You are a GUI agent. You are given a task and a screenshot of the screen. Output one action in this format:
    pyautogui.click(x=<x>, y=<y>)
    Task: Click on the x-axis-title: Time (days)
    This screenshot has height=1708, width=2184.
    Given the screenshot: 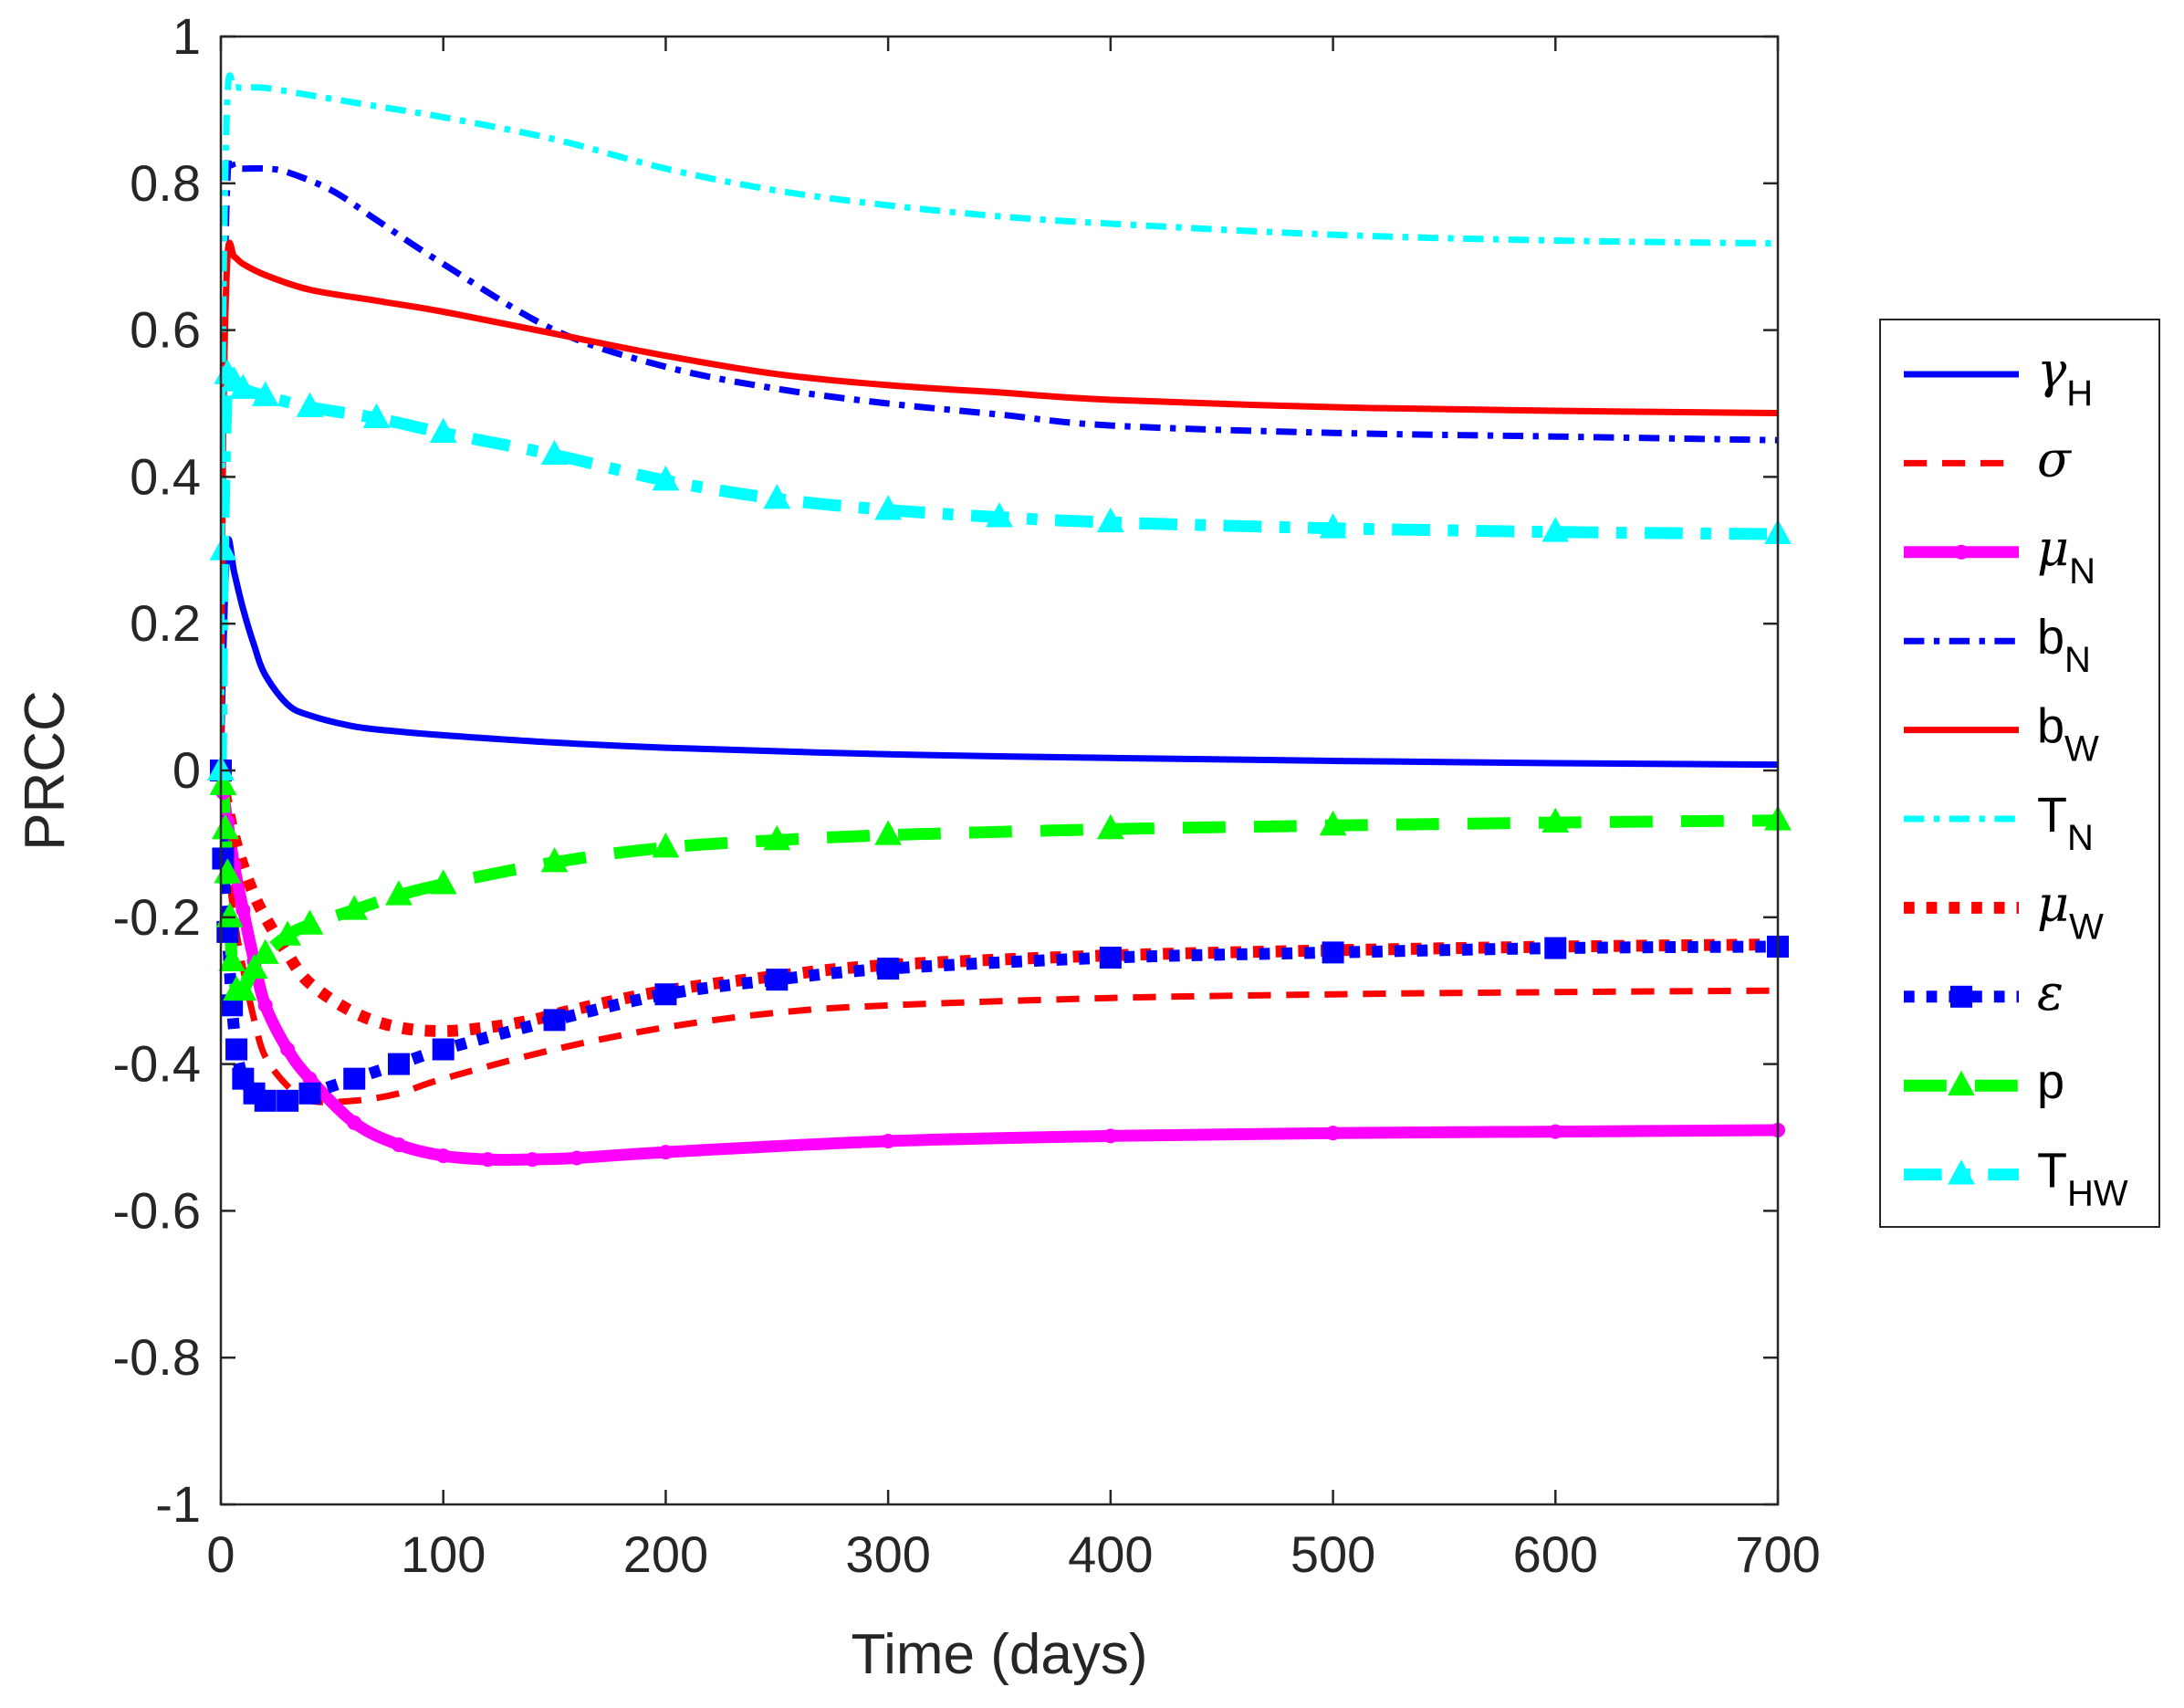 What is the action you would take?
    pyautogui.click(x=1000, y=1655)
    